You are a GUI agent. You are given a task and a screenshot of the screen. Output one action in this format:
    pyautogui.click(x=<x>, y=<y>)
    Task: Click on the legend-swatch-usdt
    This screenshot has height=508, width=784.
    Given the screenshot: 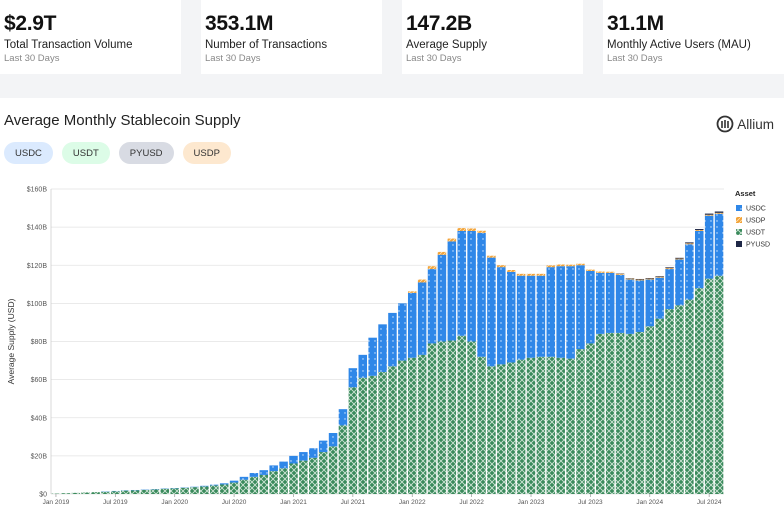 What is the action you would take?
    pyautogui.click(x=739, y=232)
    